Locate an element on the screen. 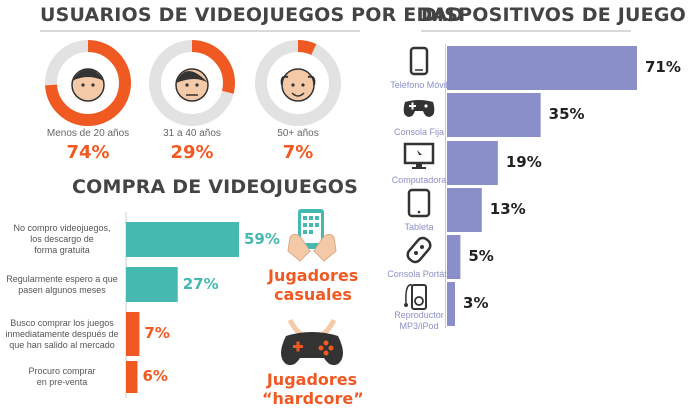  age-percentage-label: 29% is located at coordinates (192, 152).